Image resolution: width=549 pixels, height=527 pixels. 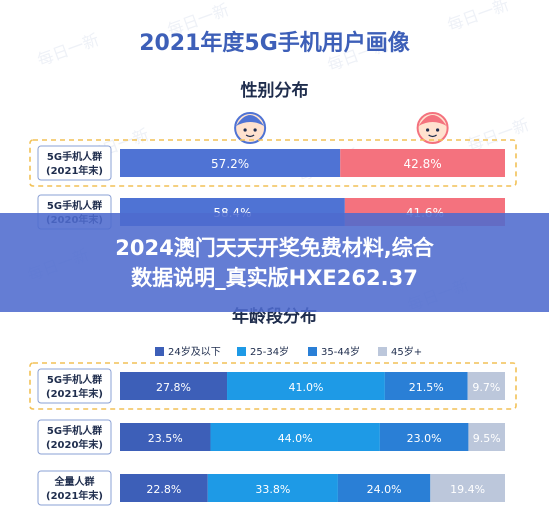 I want to click on gender-chart-title: 性别分布, so click(x=275, y=90).